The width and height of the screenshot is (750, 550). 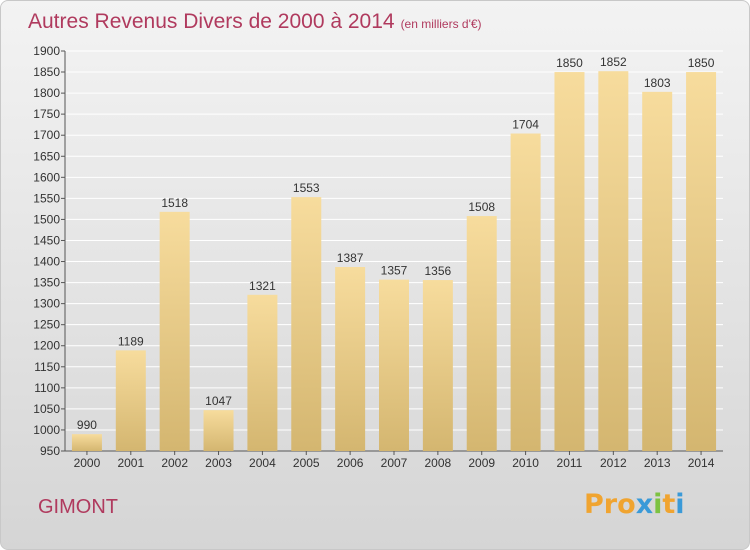 What do you see at coordinates (218, 463) in the screenshot?
I see `x-tick-label-2003: 2003` at bounding box center [218, 463].